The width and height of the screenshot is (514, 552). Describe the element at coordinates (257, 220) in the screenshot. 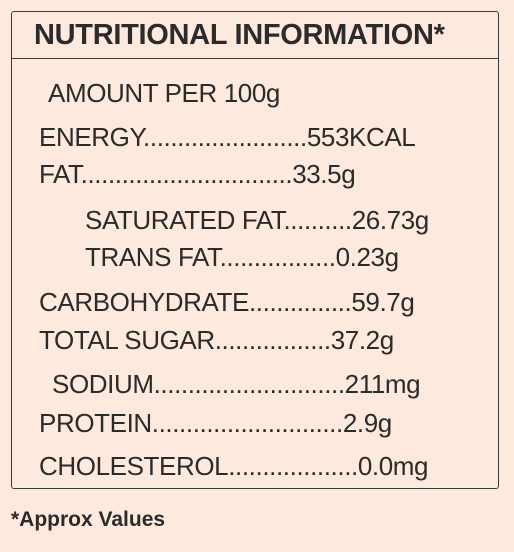

I see `nutrient-row-saturated-fat: SATURATED FAT..........26.73g` at that location.